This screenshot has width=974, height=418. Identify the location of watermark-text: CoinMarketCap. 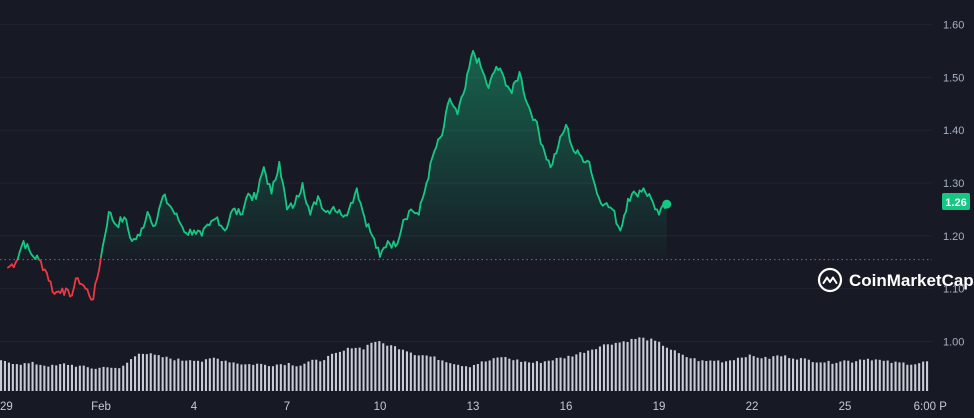
(911, 280).